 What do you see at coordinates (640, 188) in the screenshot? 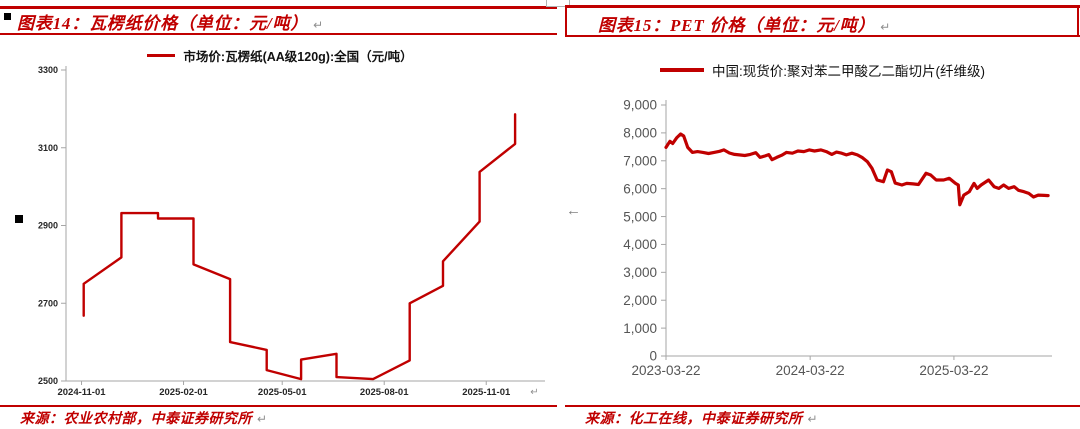
I see `y-tick-label: 6,000` at bounding box center [640, 188].